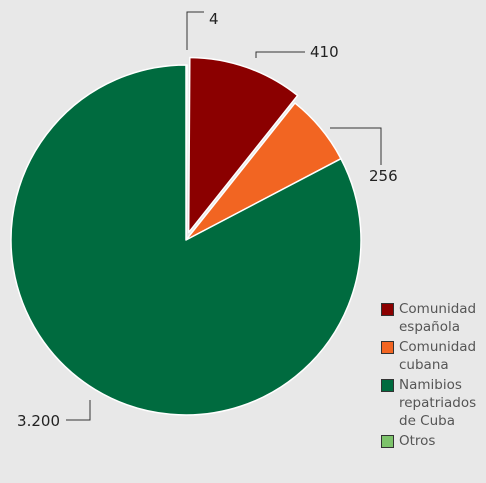 This screenshot has height=483, width=486. I want to click on data-label-comunidad-cubana: 256, so click(383, 176).